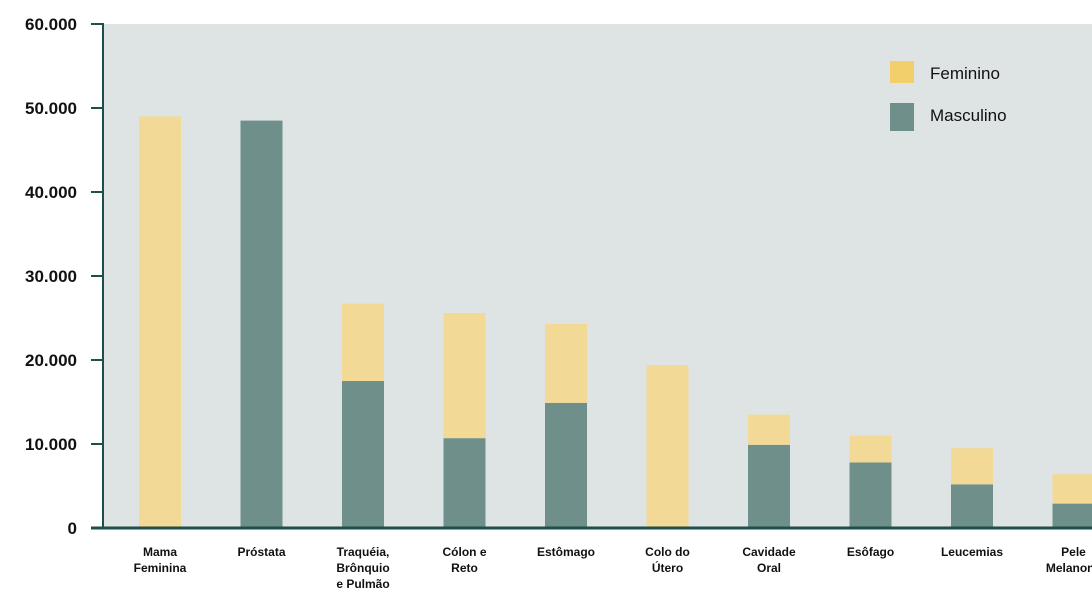  What do you see at coordinates (160, 568) in the screenshot?
I see `x-category-label-line: Feminina` at bounding box center [160, 568].